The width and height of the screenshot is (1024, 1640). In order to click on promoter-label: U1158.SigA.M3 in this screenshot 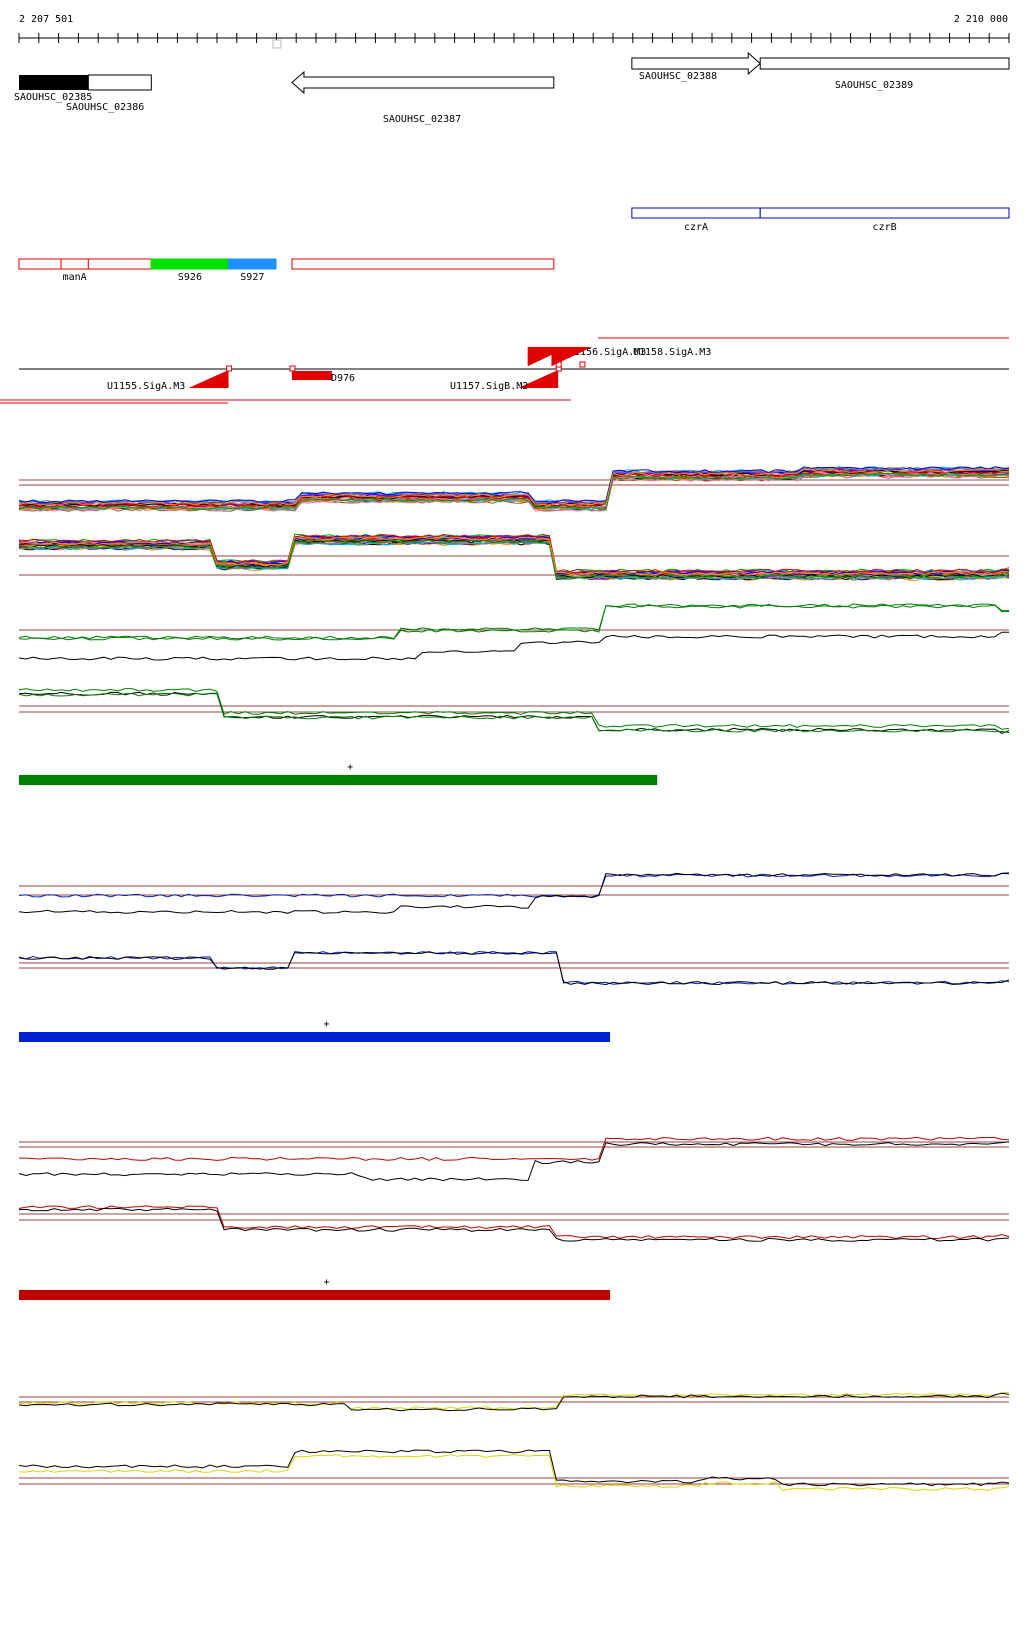, I will do `click(672, 352)`.